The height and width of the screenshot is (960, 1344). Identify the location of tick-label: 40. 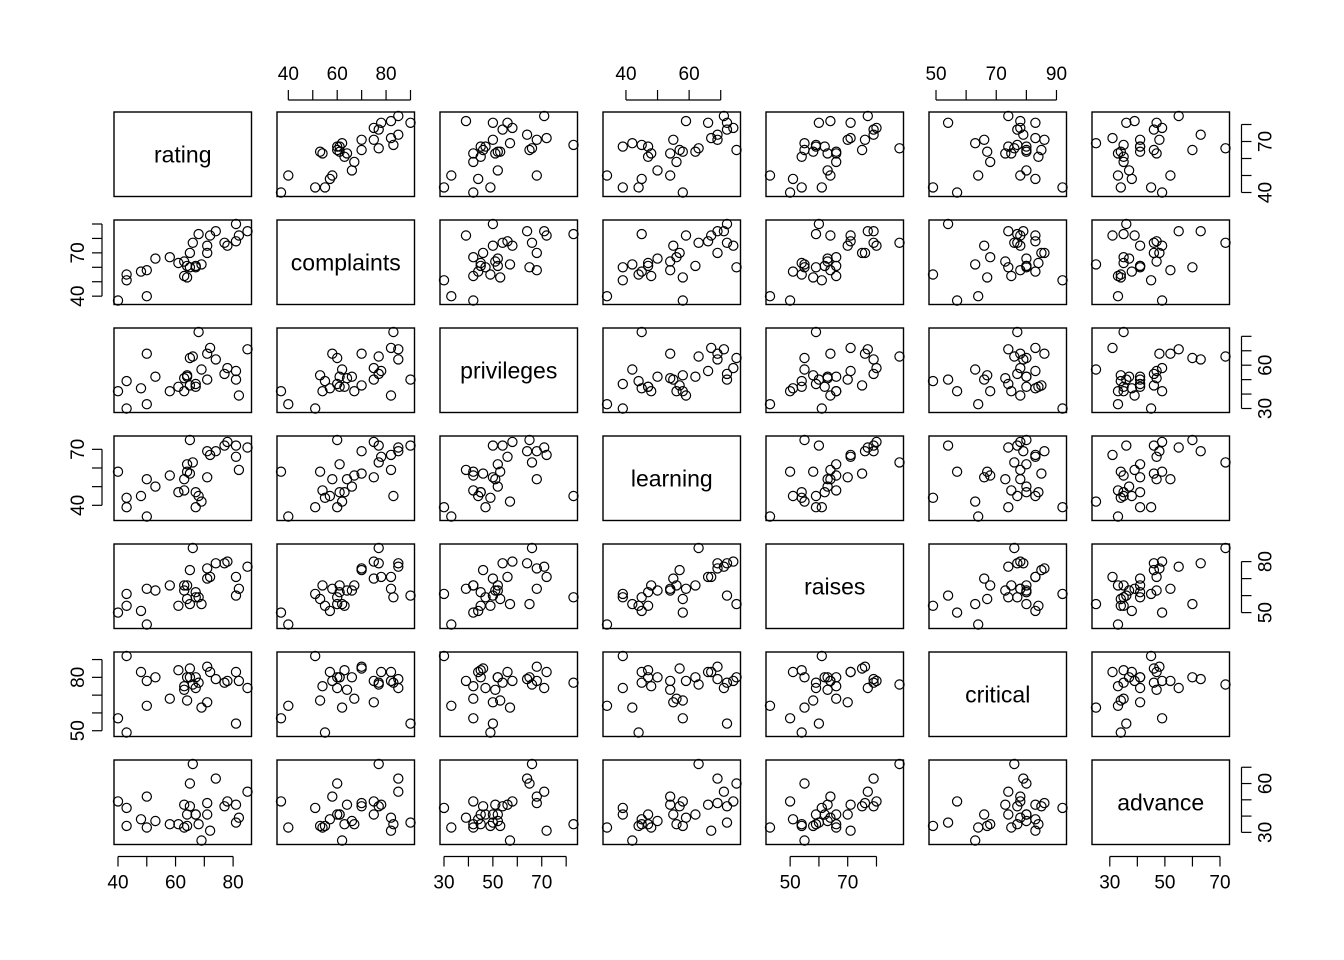
(78, 505).